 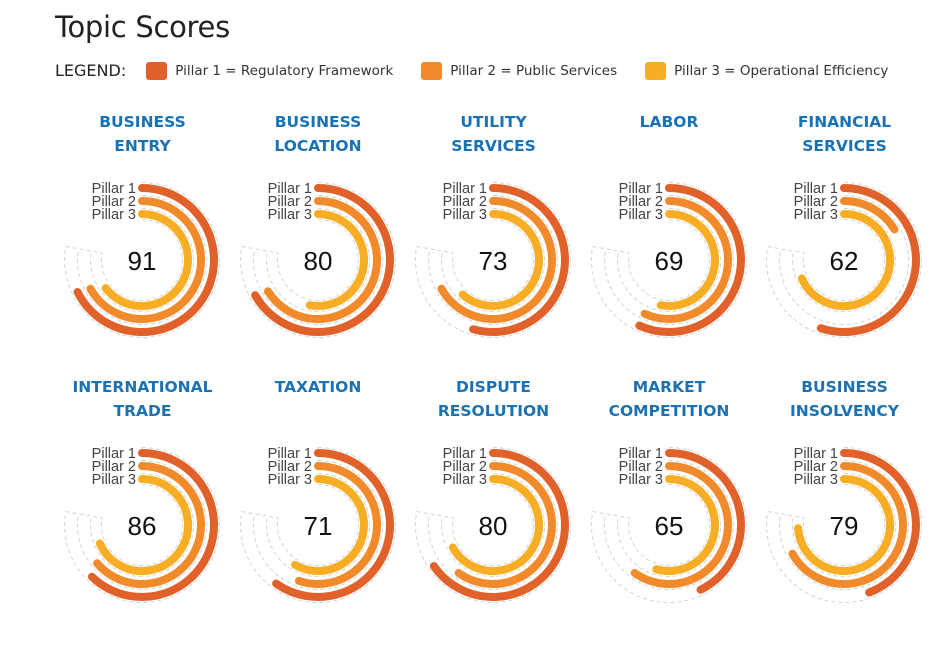 I want to click on topic-score: 62, so click(x=844, y=261).